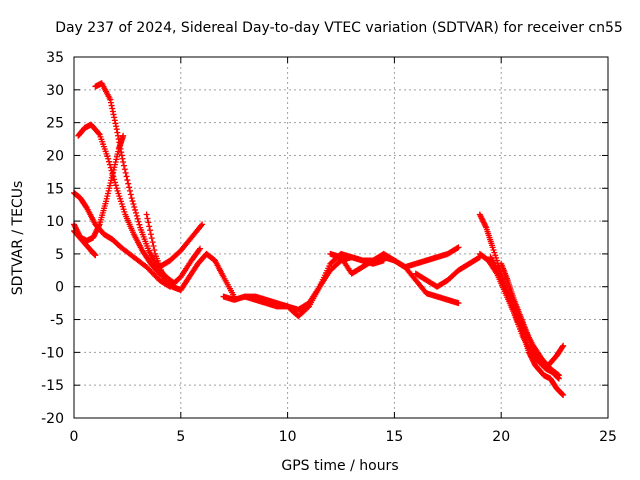  Describe the element at coordinates (55, 58) in the screenshot. I see `y-tick-label: 35` at that location.